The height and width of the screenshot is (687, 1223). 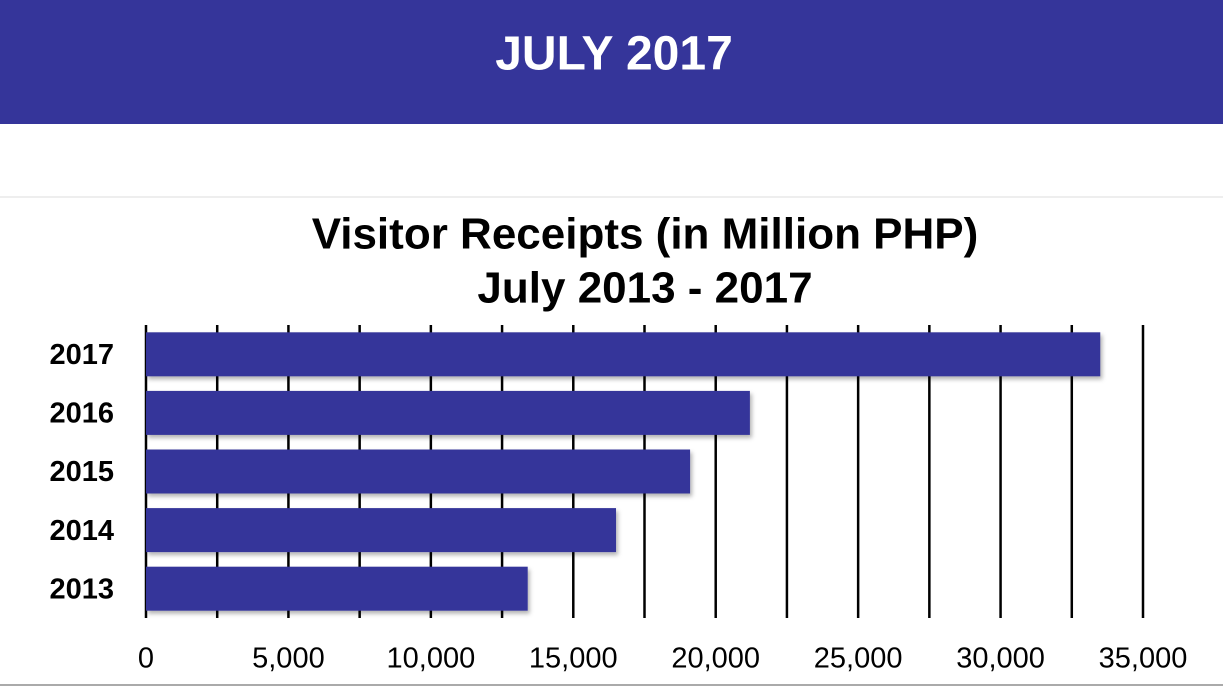 What do you see at coordinates (431, 659) in the screenshot?
I see `x-tick-label: 10,000` at bounding box center [431, 659].